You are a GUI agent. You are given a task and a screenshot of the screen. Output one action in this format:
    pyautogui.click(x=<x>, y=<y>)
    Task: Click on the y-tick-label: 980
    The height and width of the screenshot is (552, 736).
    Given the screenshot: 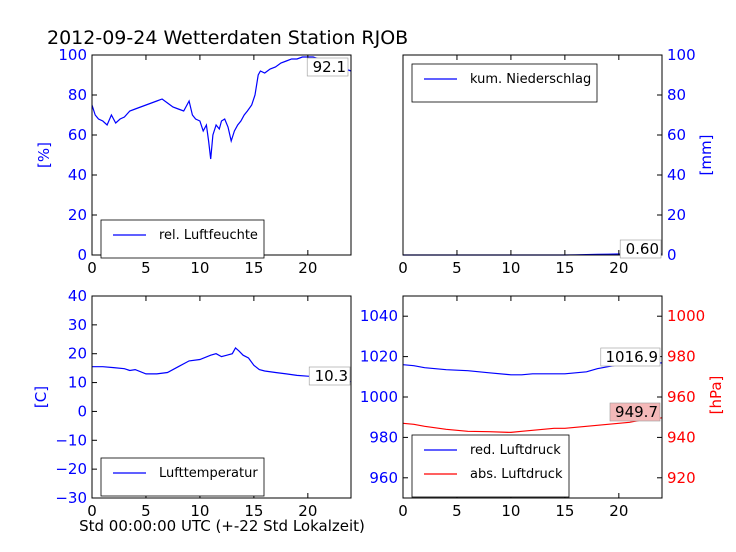 What is the action you would take?
    pyautogui.click(x=383, y=437)
    